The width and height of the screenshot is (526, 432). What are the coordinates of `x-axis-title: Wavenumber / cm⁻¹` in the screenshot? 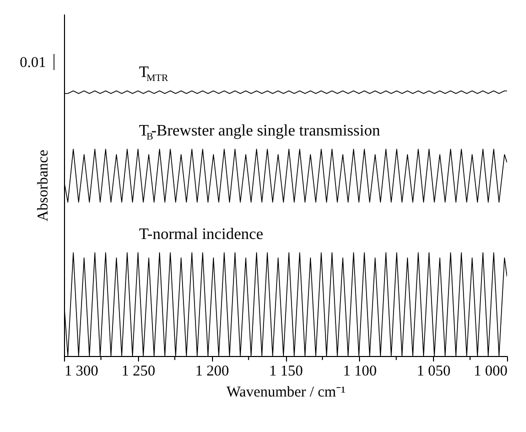 It's located at (286, 392).